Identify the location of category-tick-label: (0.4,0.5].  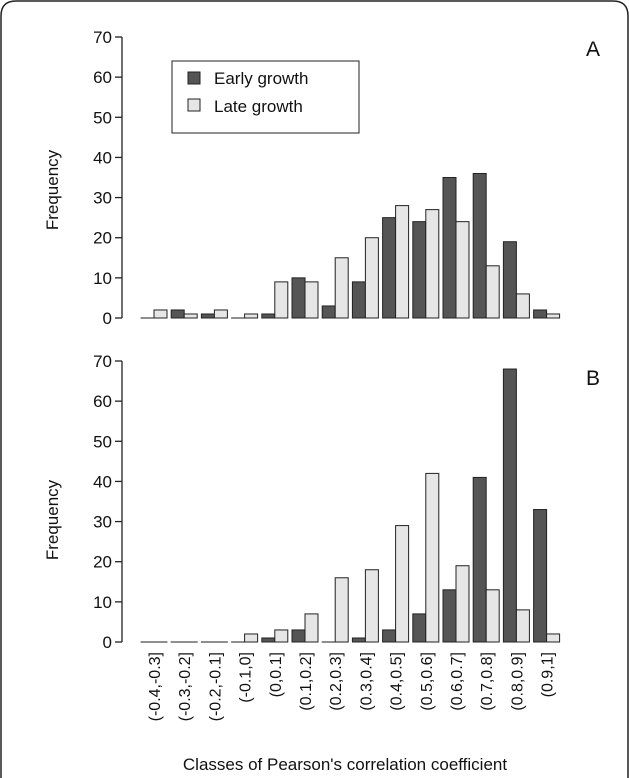
(397, 681).